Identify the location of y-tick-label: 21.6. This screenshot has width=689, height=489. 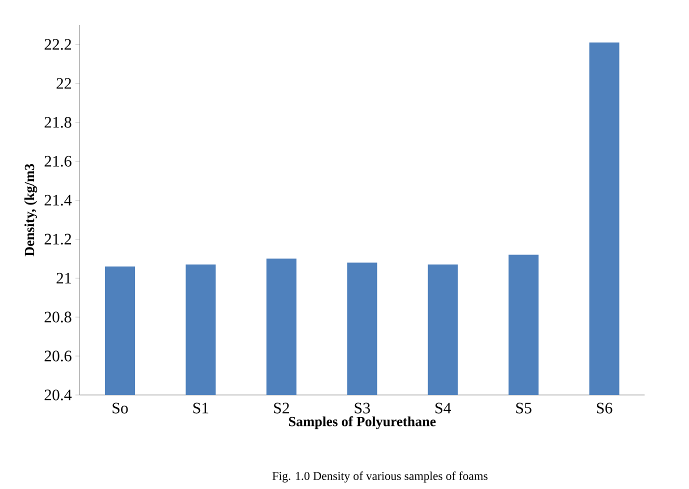
(58, 161).